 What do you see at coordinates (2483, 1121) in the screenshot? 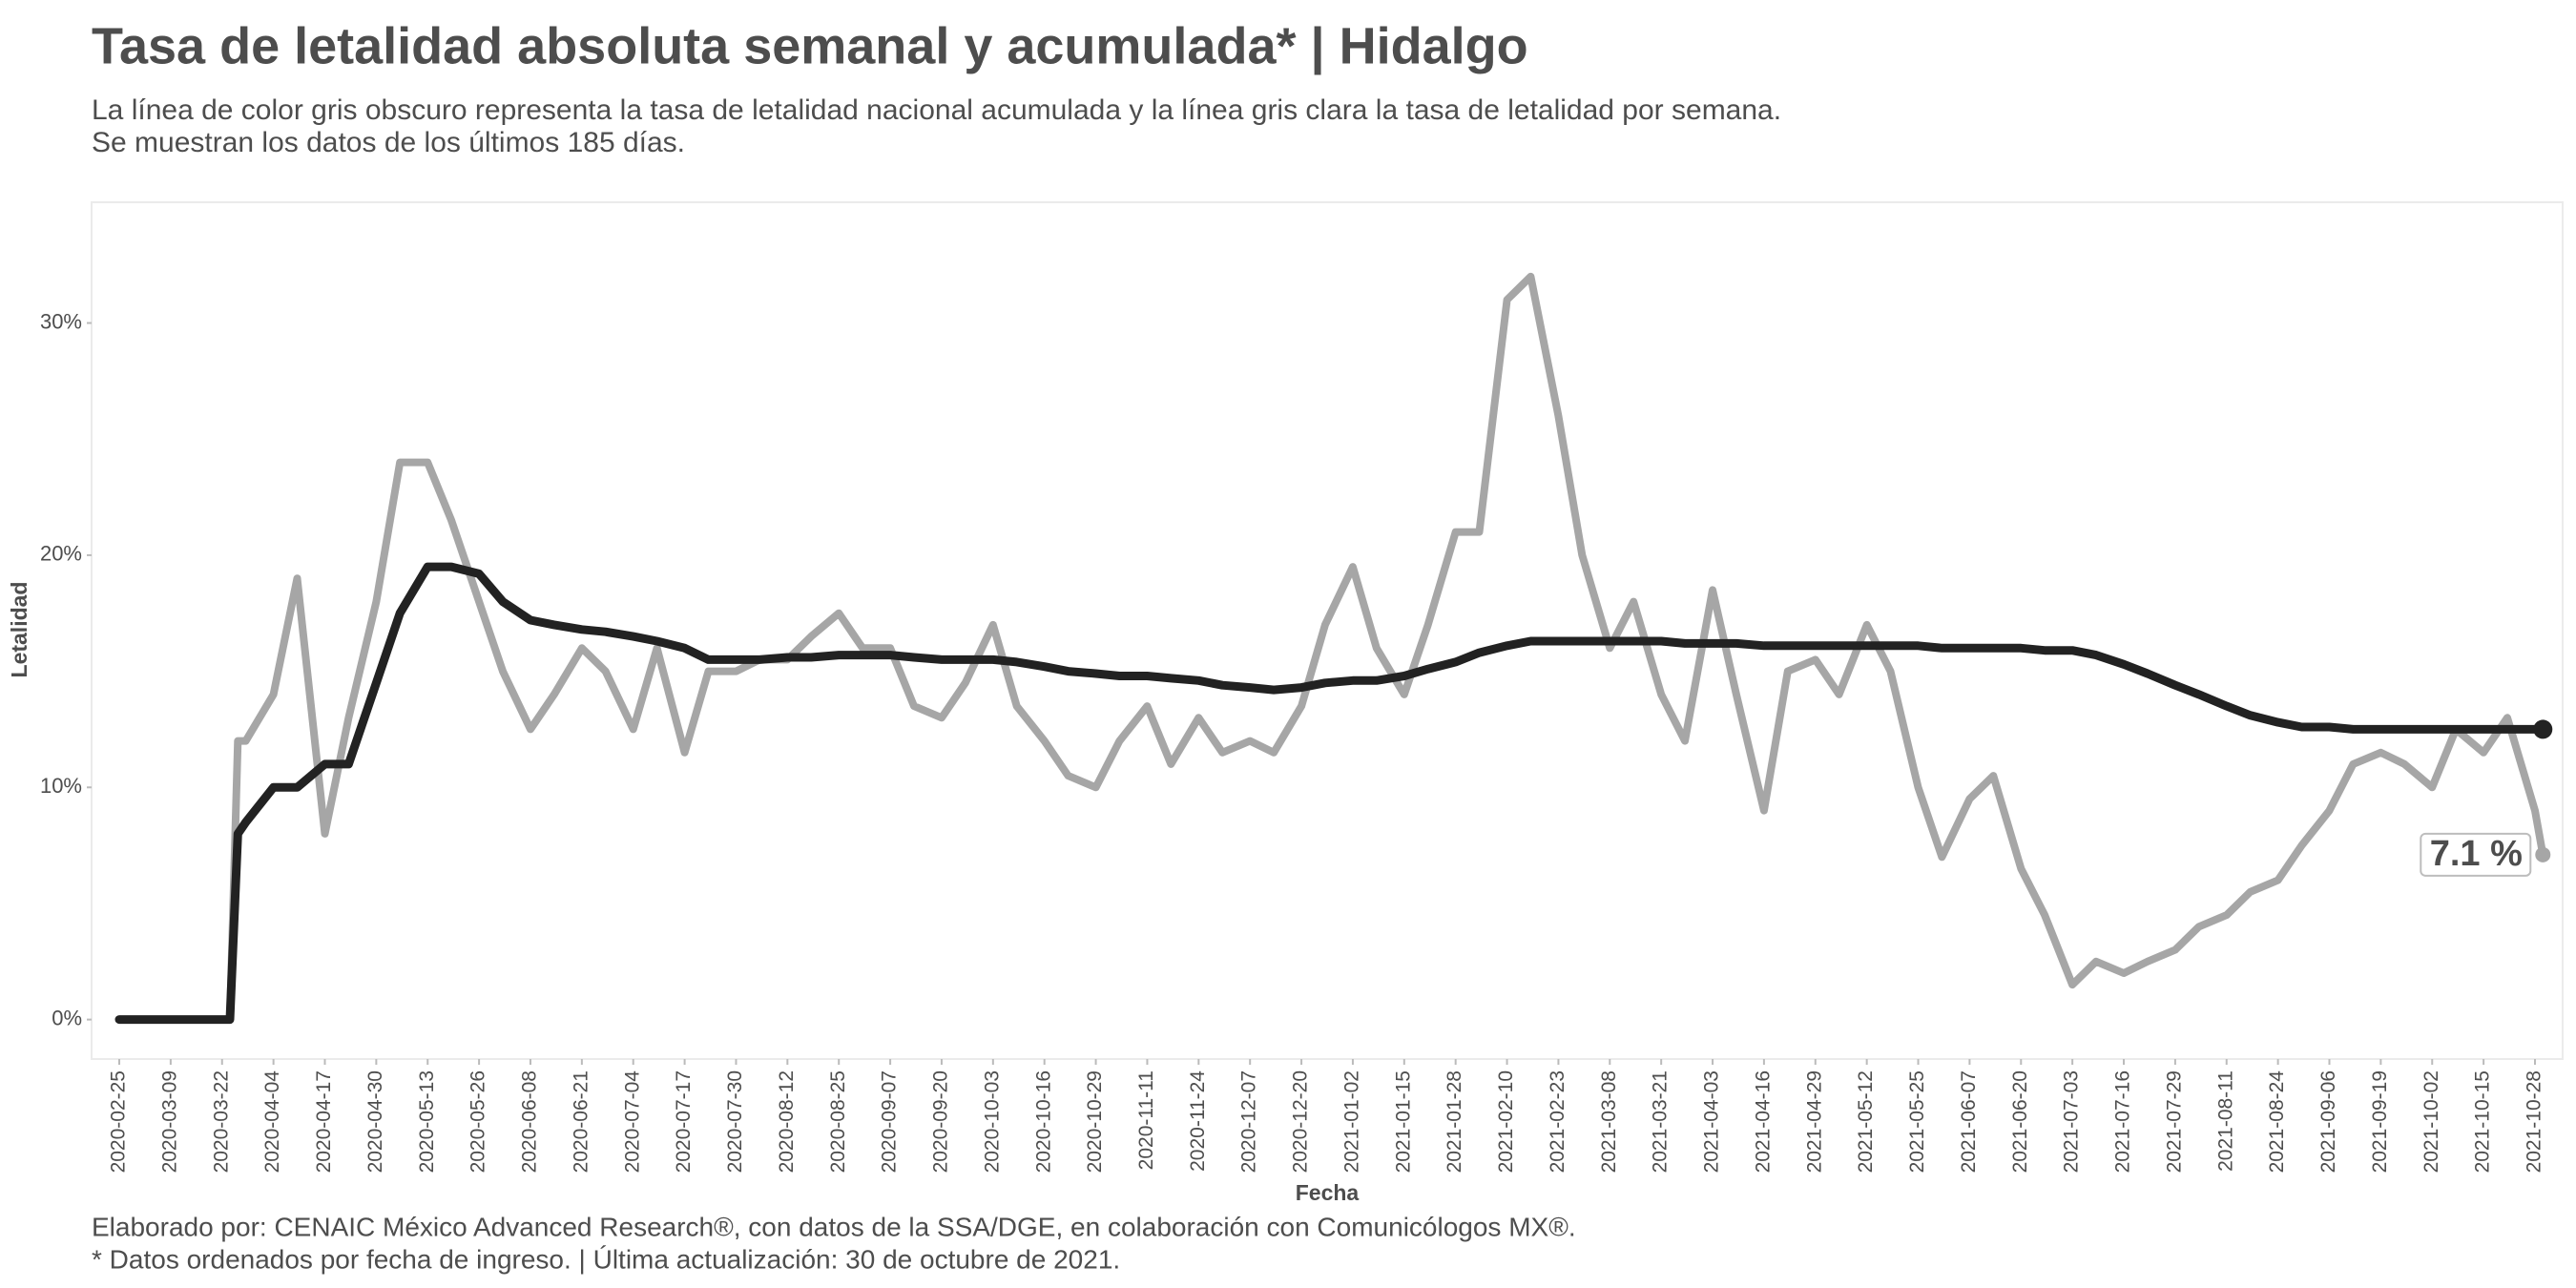
I see `x-tick-label: 2021-10-15` at bounding box center [2483, 1121].